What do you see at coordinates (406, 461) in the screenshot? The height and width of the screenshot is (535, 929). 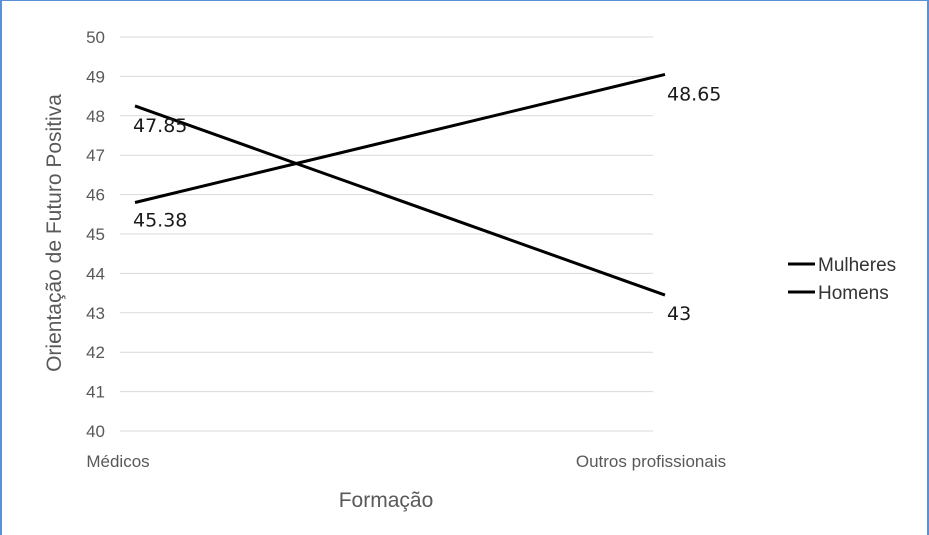 I see `x-tick-labels: Médicos Outros profissionais` at bounding box center [406, 461].